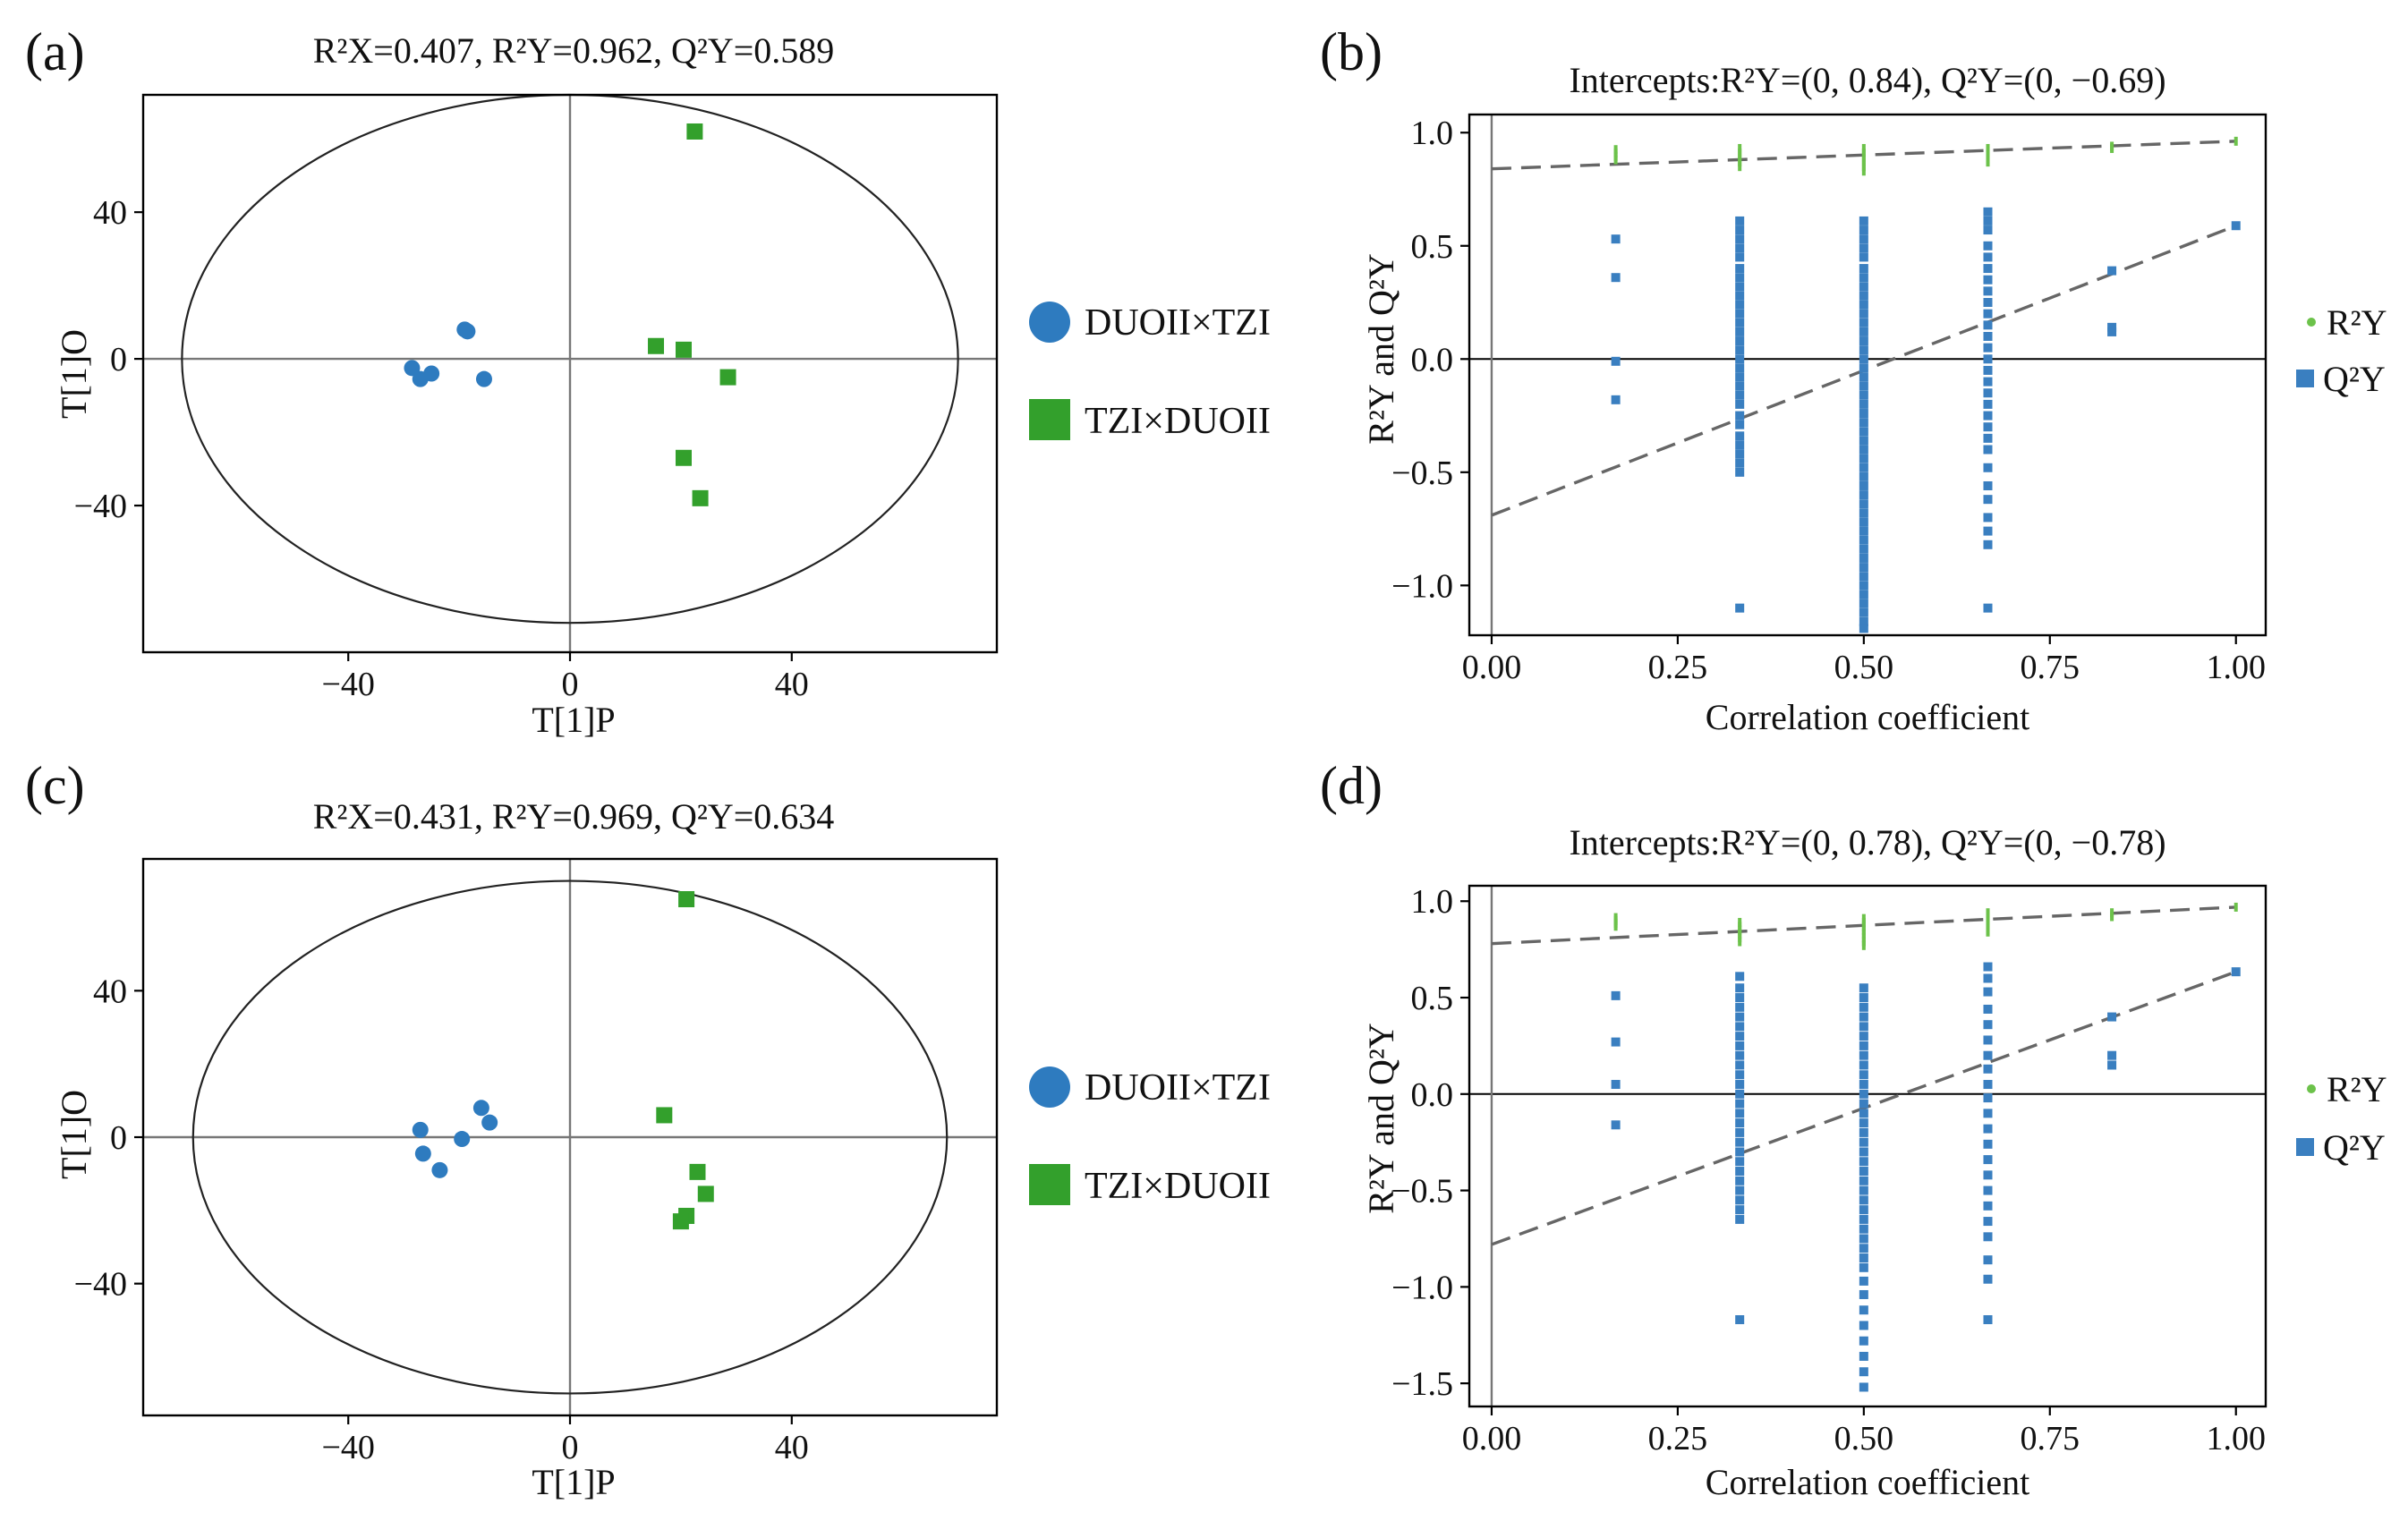 The width and height of the screenshot is (2408, 1521). I want to click on panel-b-x-tick-label-2: 0.50, so click(1864, 667).